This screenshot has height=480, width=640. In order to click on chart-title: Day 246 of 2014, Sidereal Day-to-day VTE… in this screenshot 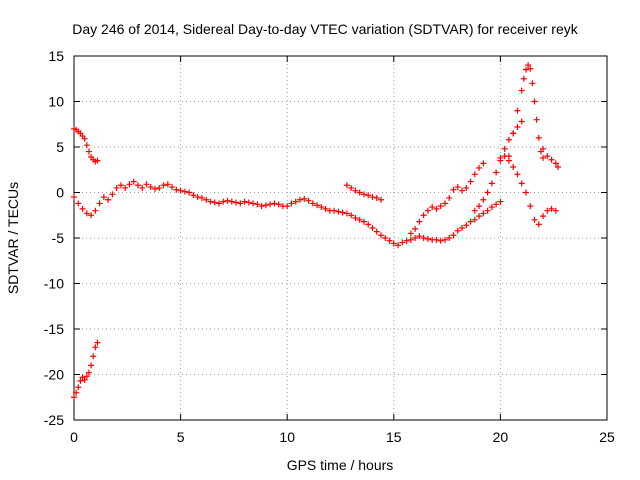, I will do `click(325, 29)`.